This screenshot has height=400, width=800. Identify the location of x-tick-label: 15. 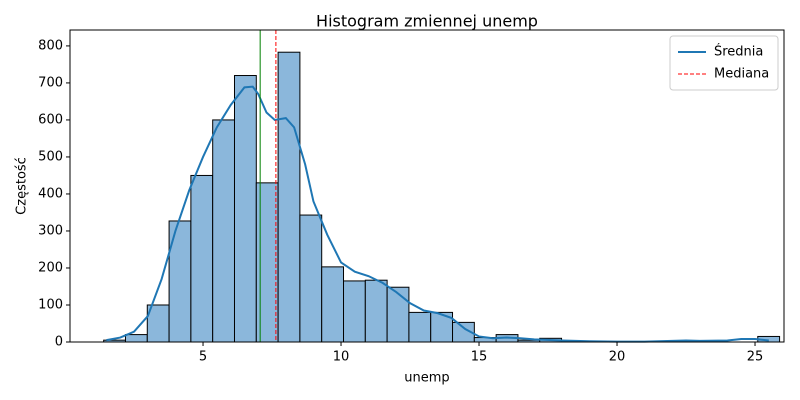
(479, 357).